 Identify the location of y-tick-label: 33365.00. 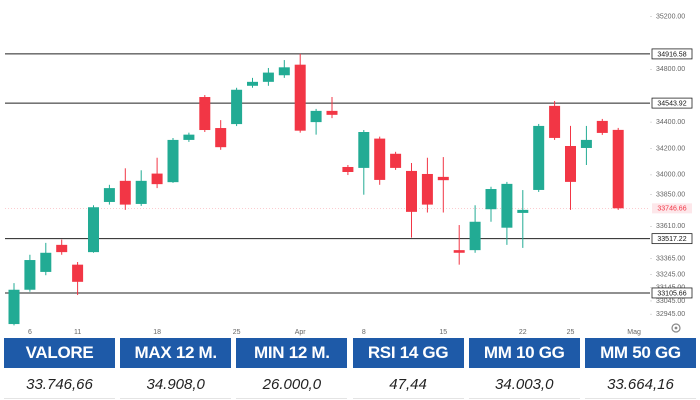
(670, 259).